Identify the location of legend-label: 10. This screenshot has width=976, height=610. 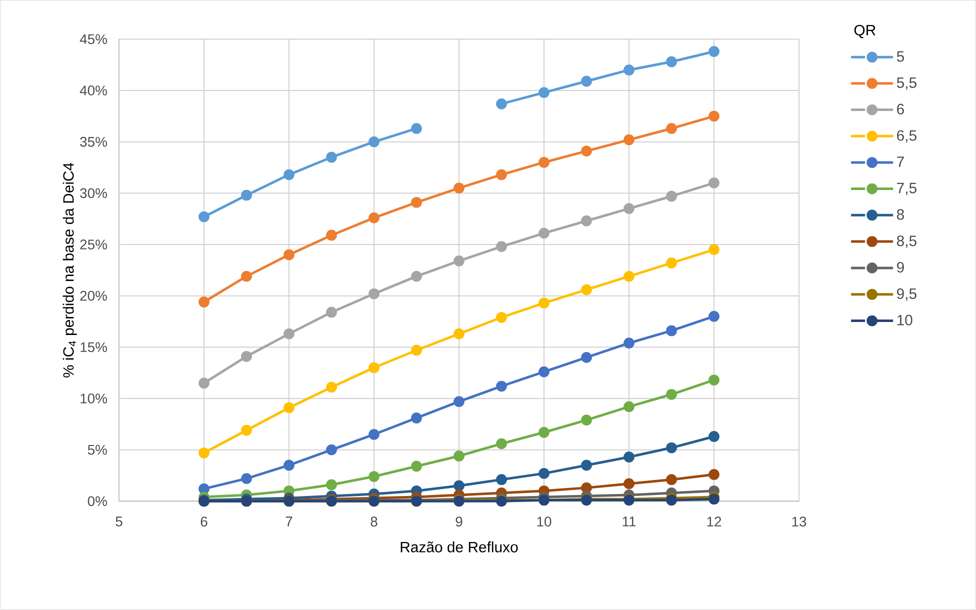
(904, 320).